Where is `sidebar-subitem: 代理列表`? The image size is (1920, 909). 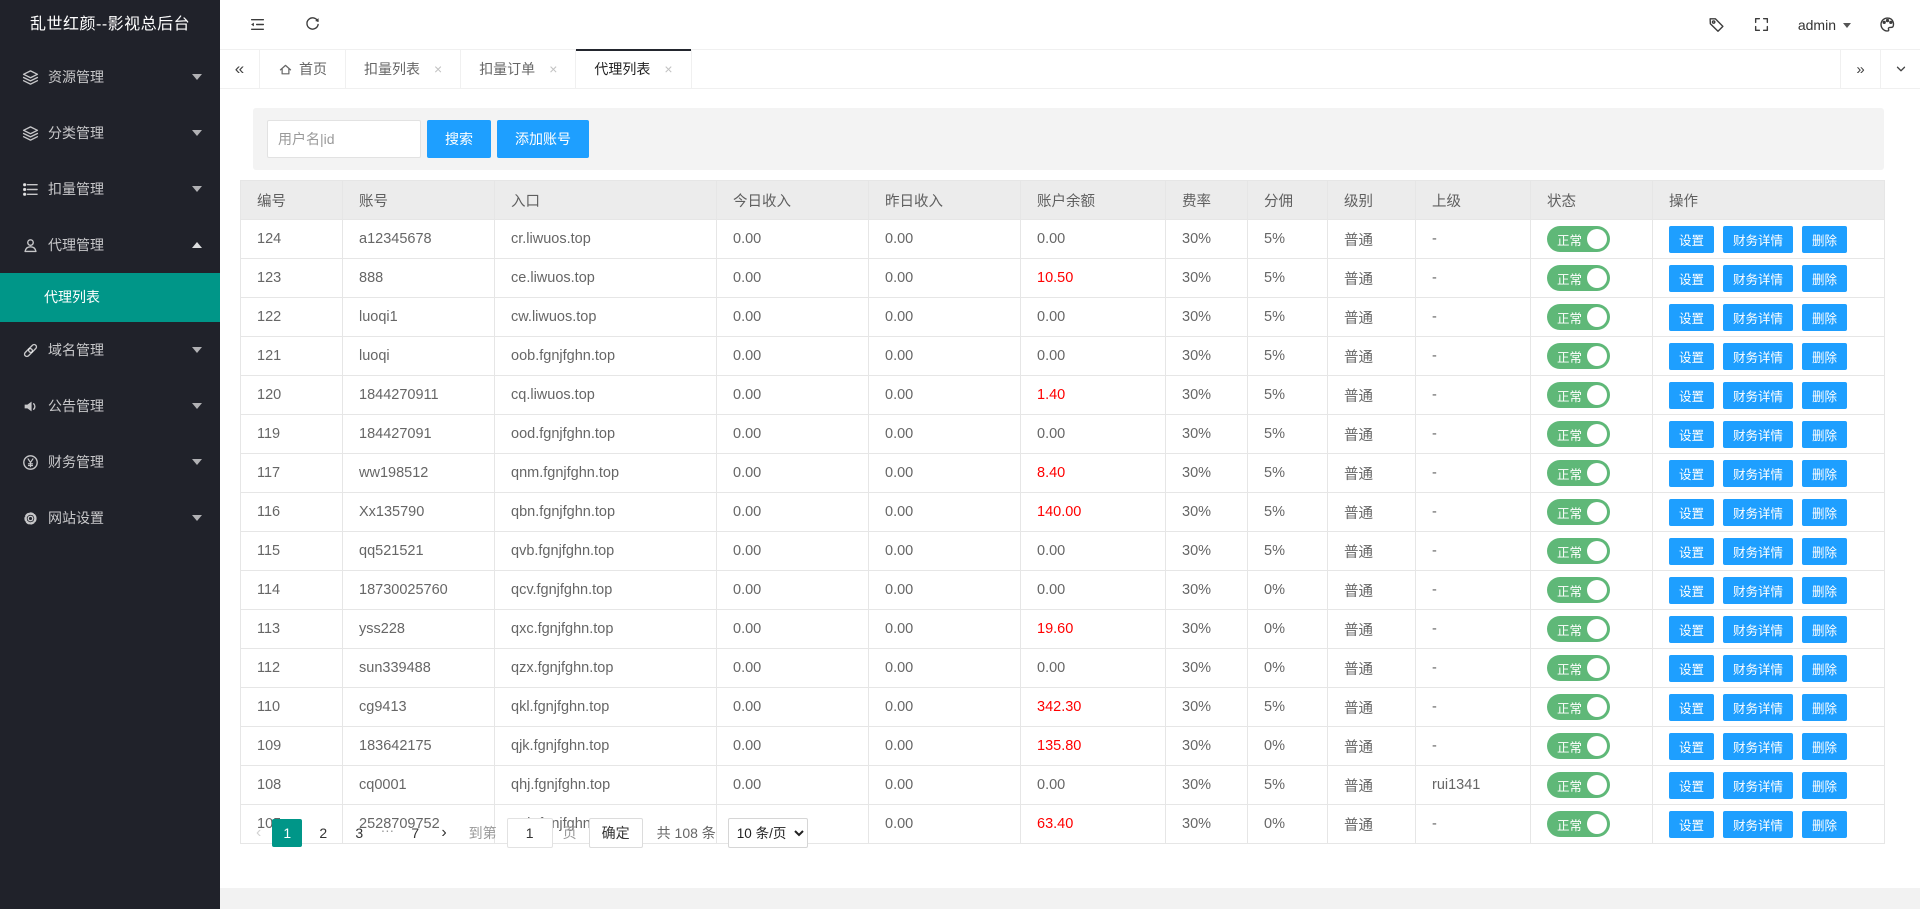
sidebar-subitem: 代理列表 is located at coordinates (110, 297).